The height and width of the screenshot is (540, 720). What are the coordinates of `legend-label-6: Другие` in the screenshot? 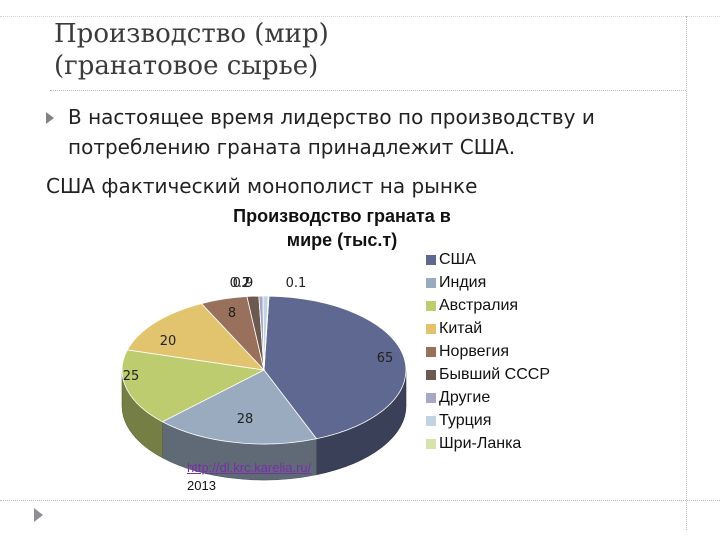 It's located at (465, 397).